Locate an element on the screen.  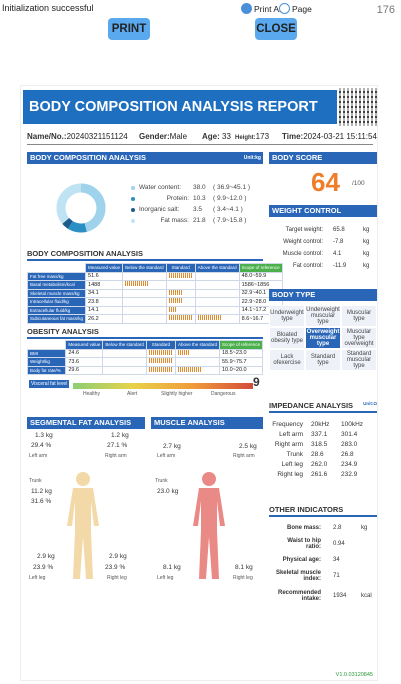
fat-left-leg-pct: 23.9 is located at coordinates (39, 567).